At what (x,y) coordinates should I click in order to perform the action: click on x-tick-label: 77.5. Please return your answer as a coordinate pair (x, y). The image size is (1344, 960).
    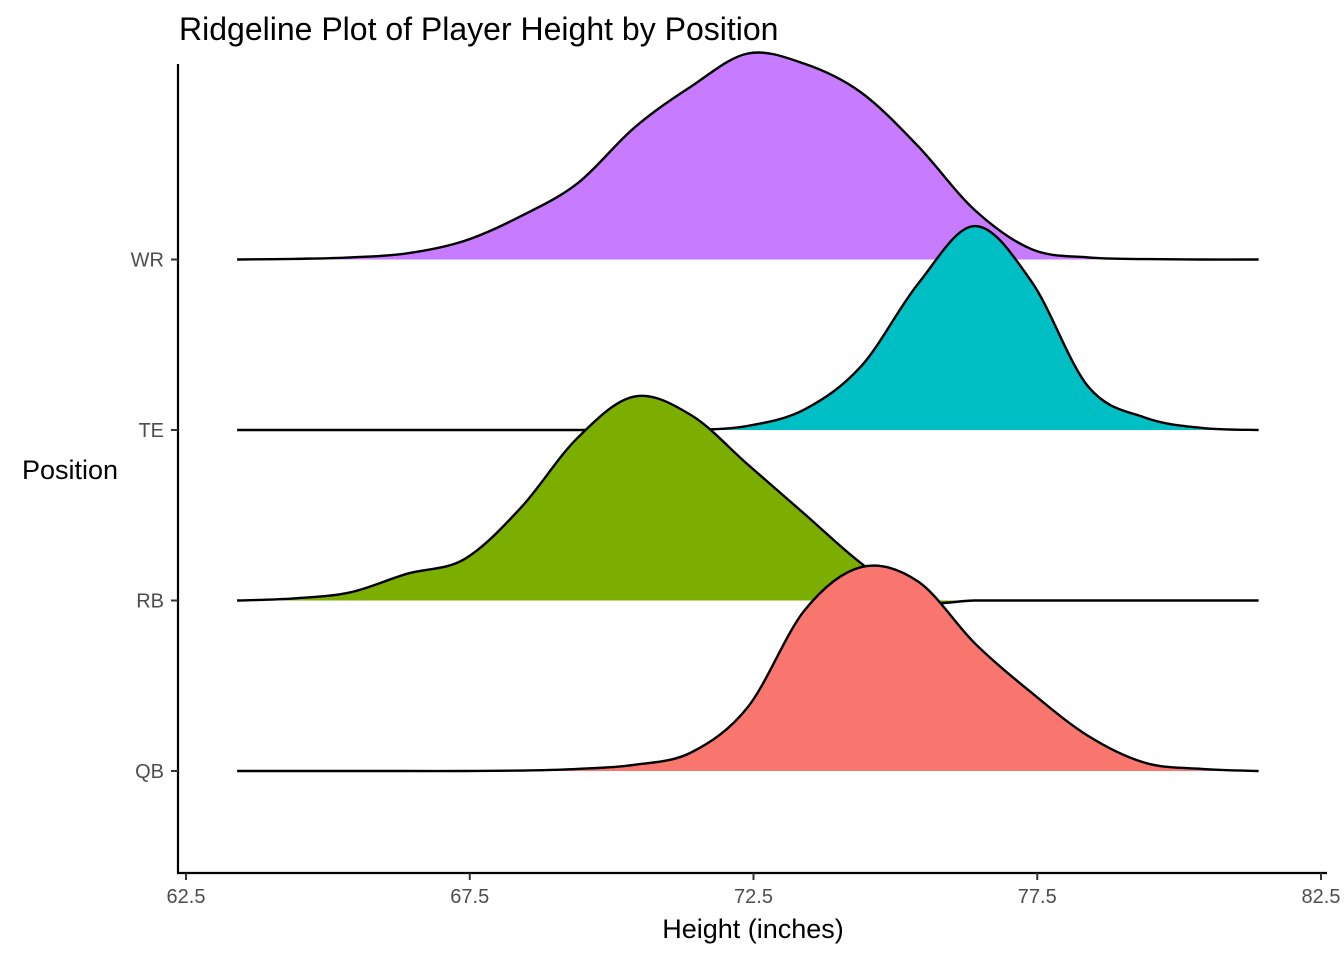
    Looking at the image, I should click on (1037, 897).